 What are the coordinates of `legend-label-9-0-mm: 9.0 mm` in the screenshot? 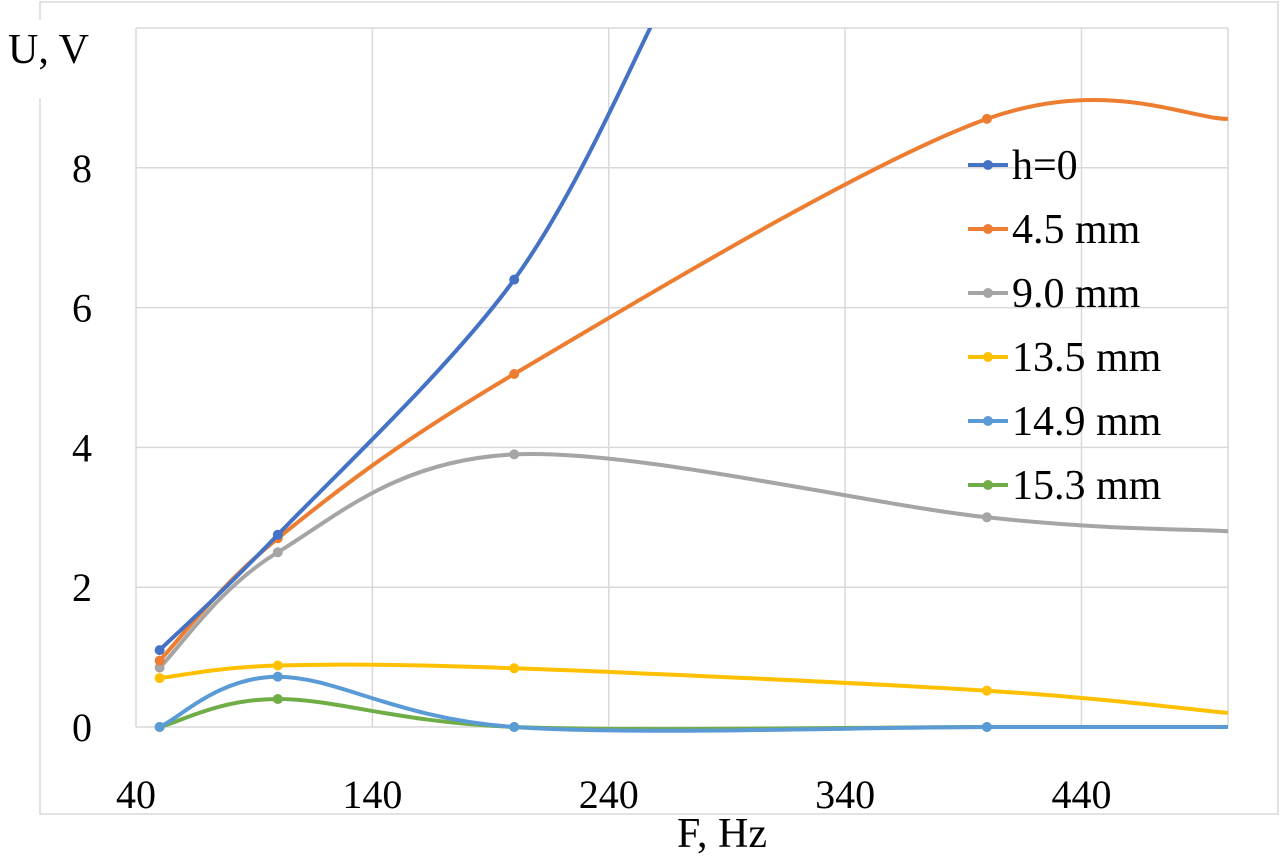 It's located at (1076, 294).